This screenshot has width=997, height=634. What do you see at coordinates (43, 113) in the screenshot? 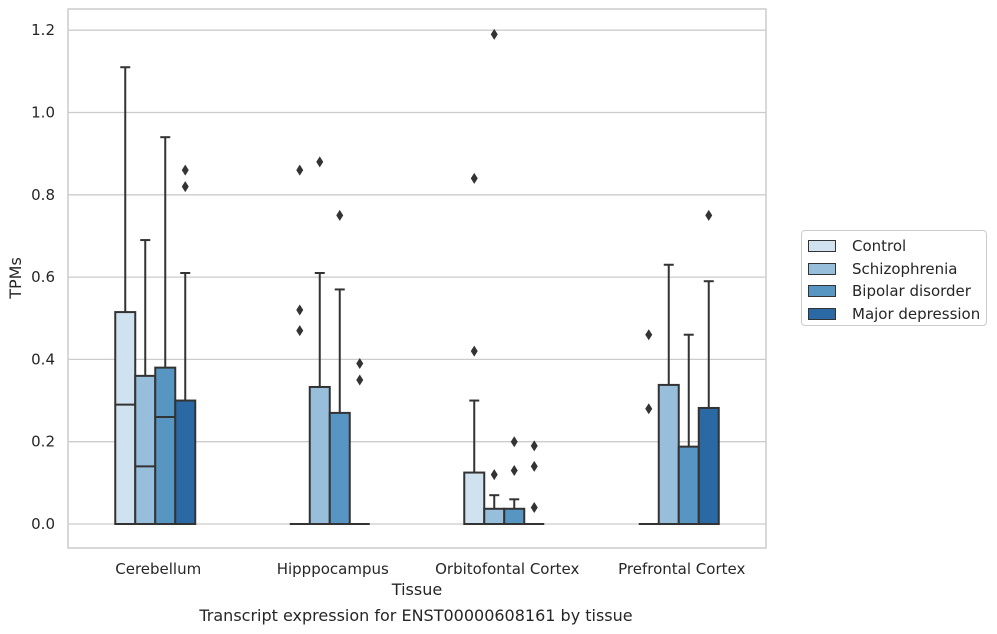
I see `y-tick-label: 1.0` at bounding box center [43, 113].